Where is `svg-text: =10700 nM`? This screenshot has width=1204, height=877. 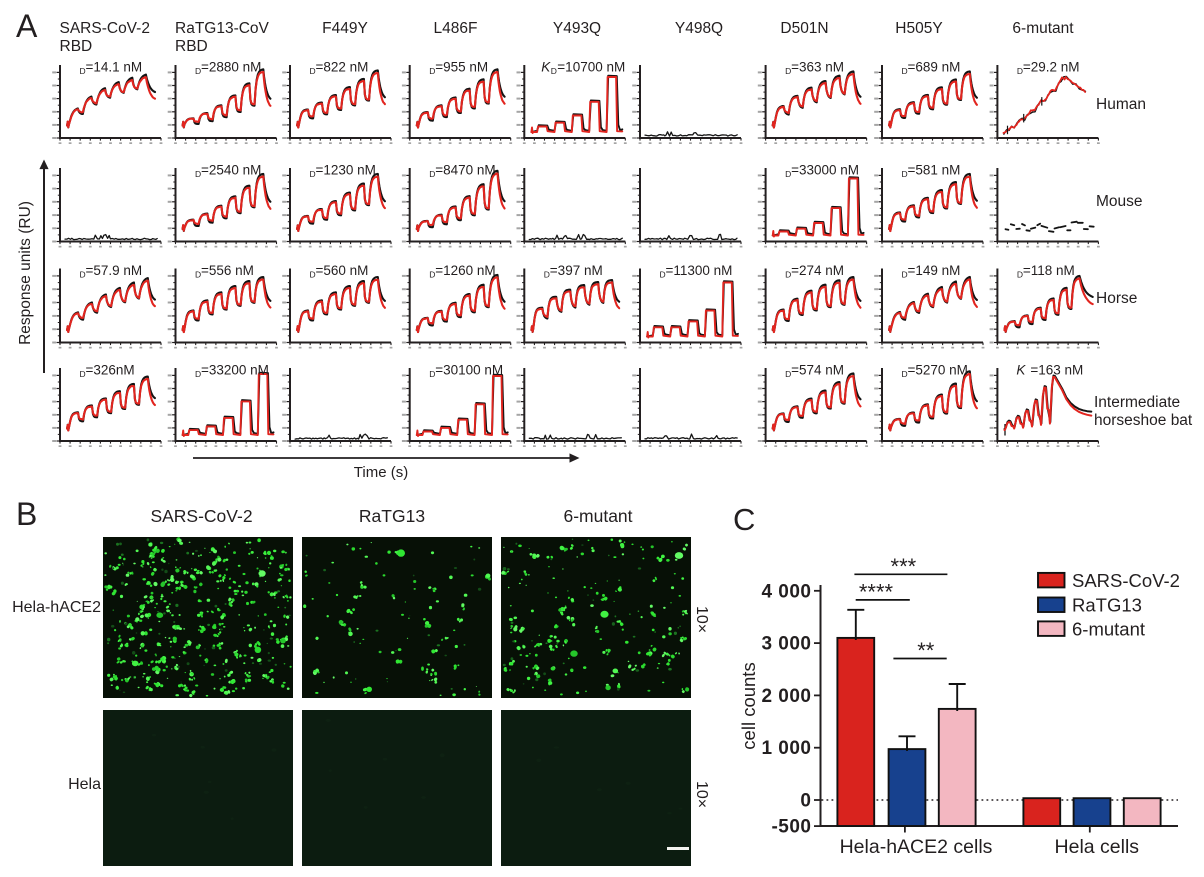 svg-text: =10700 nM is located at coordinates (591, 67).